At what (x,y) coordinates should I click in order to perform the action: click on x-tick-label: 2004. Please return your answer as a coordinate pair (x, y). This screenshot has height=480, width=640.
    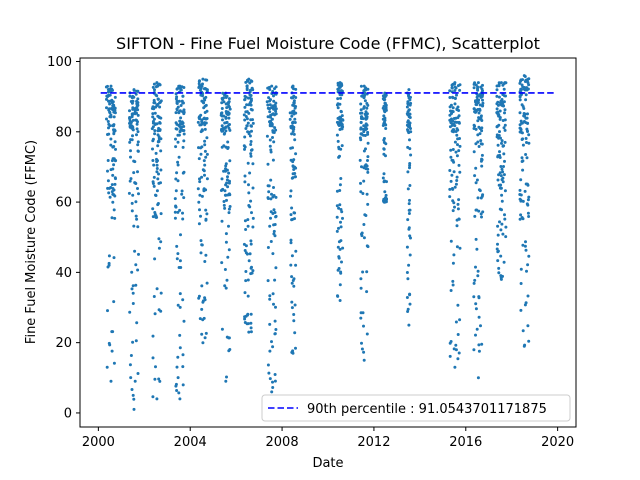
    Looking at the image, I should click on (190, 442).